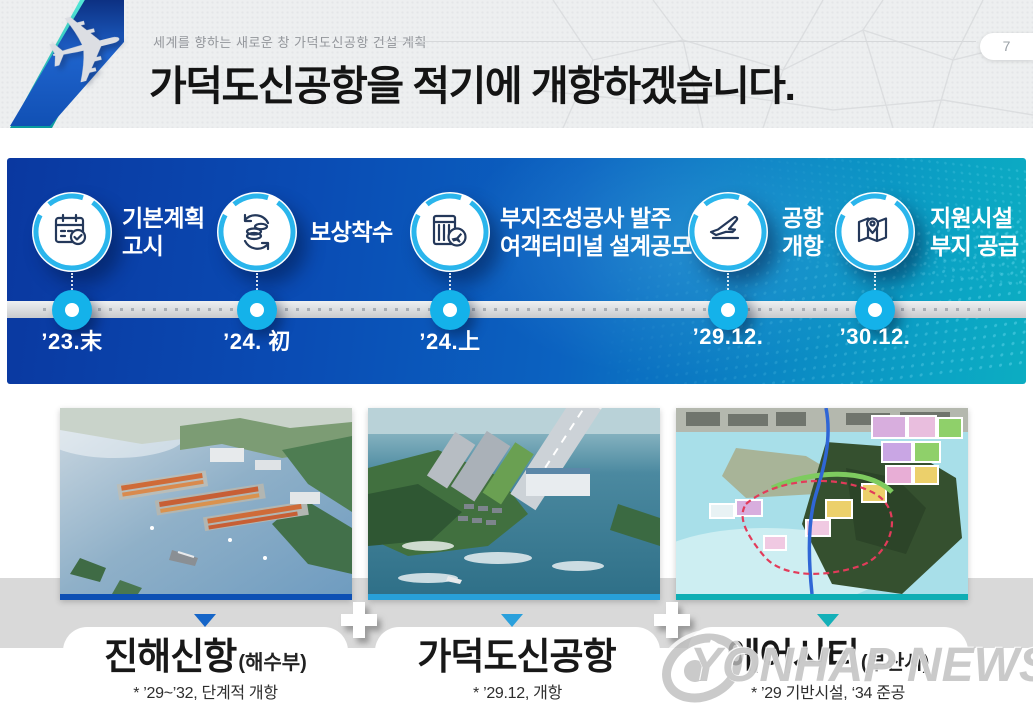  Describe the element at coordinates (290, 42) in the screenshot. I see `header-eyebrow: 세계를 향하는 새로운 창 가덕도신공항 건설 계획` at that location.